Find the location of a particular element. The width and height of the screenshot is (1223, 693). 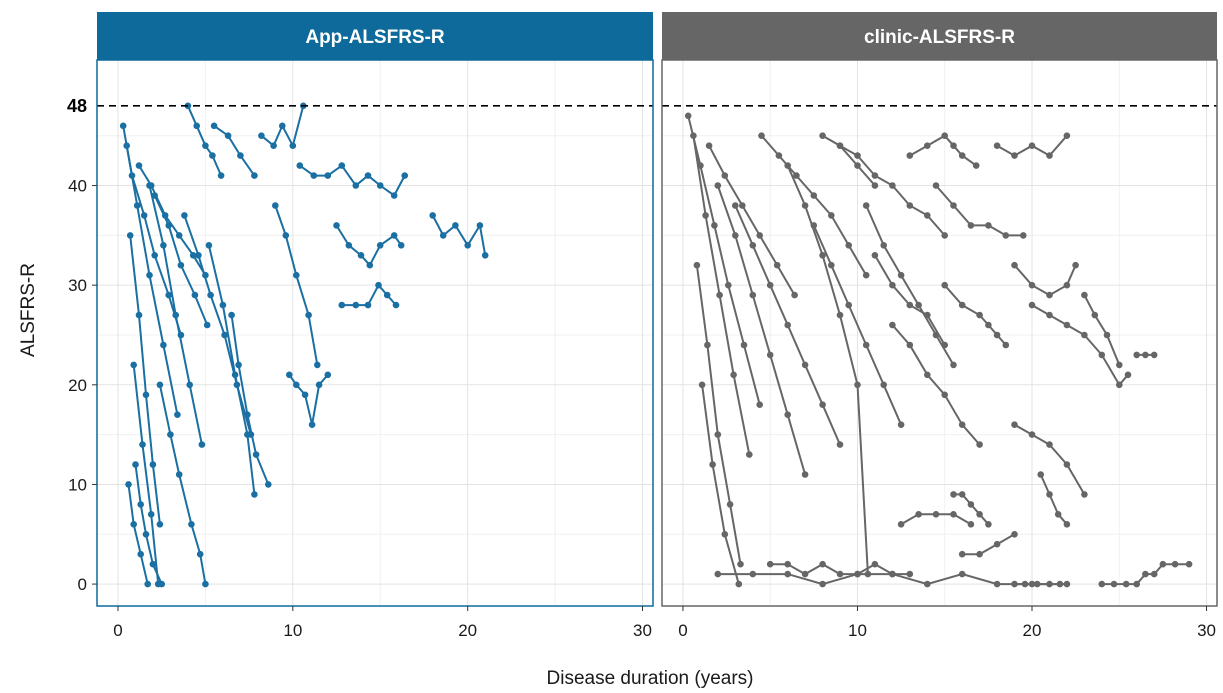

x-axis-title: Disease duration (years) is located at coordinates (650, 678).